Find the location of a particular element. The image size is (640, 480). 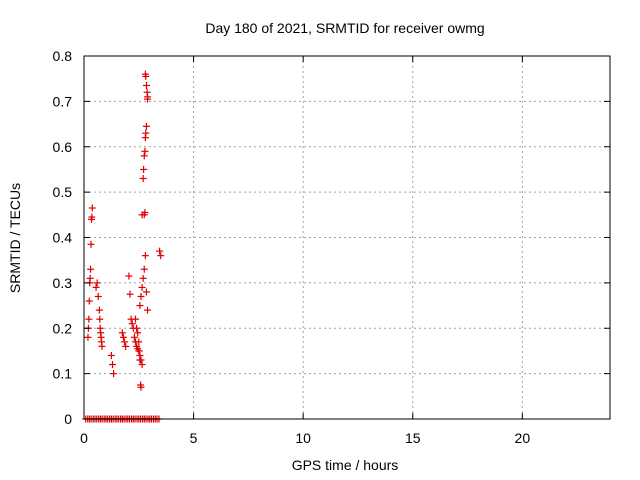

x-tick-label: 20 is located at coordinates (523, 438).